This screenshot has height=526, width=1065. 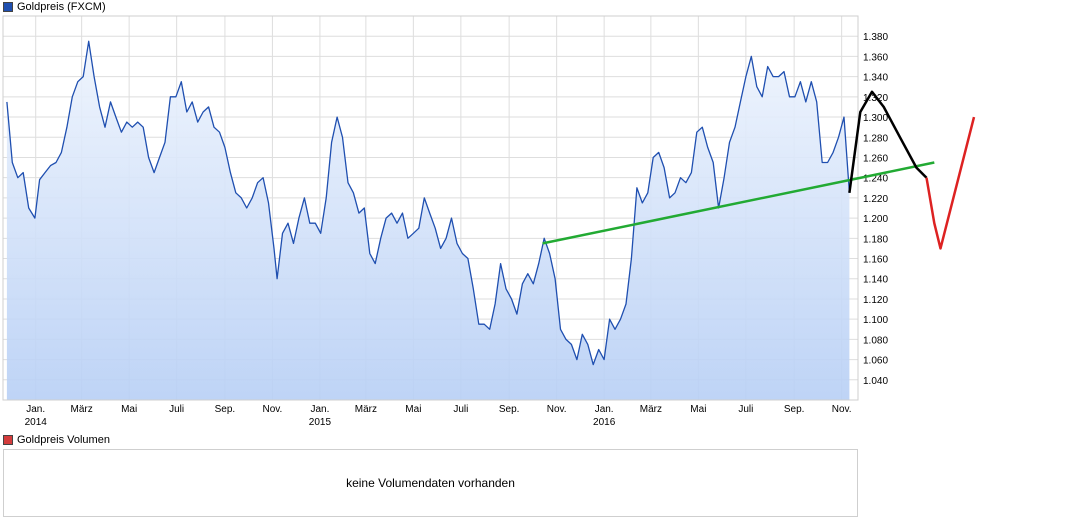 What do you see at coordinates (875, 280) in the screenshot?
I see `y-tick-label: 1.140` at bounding box center [875, 280].